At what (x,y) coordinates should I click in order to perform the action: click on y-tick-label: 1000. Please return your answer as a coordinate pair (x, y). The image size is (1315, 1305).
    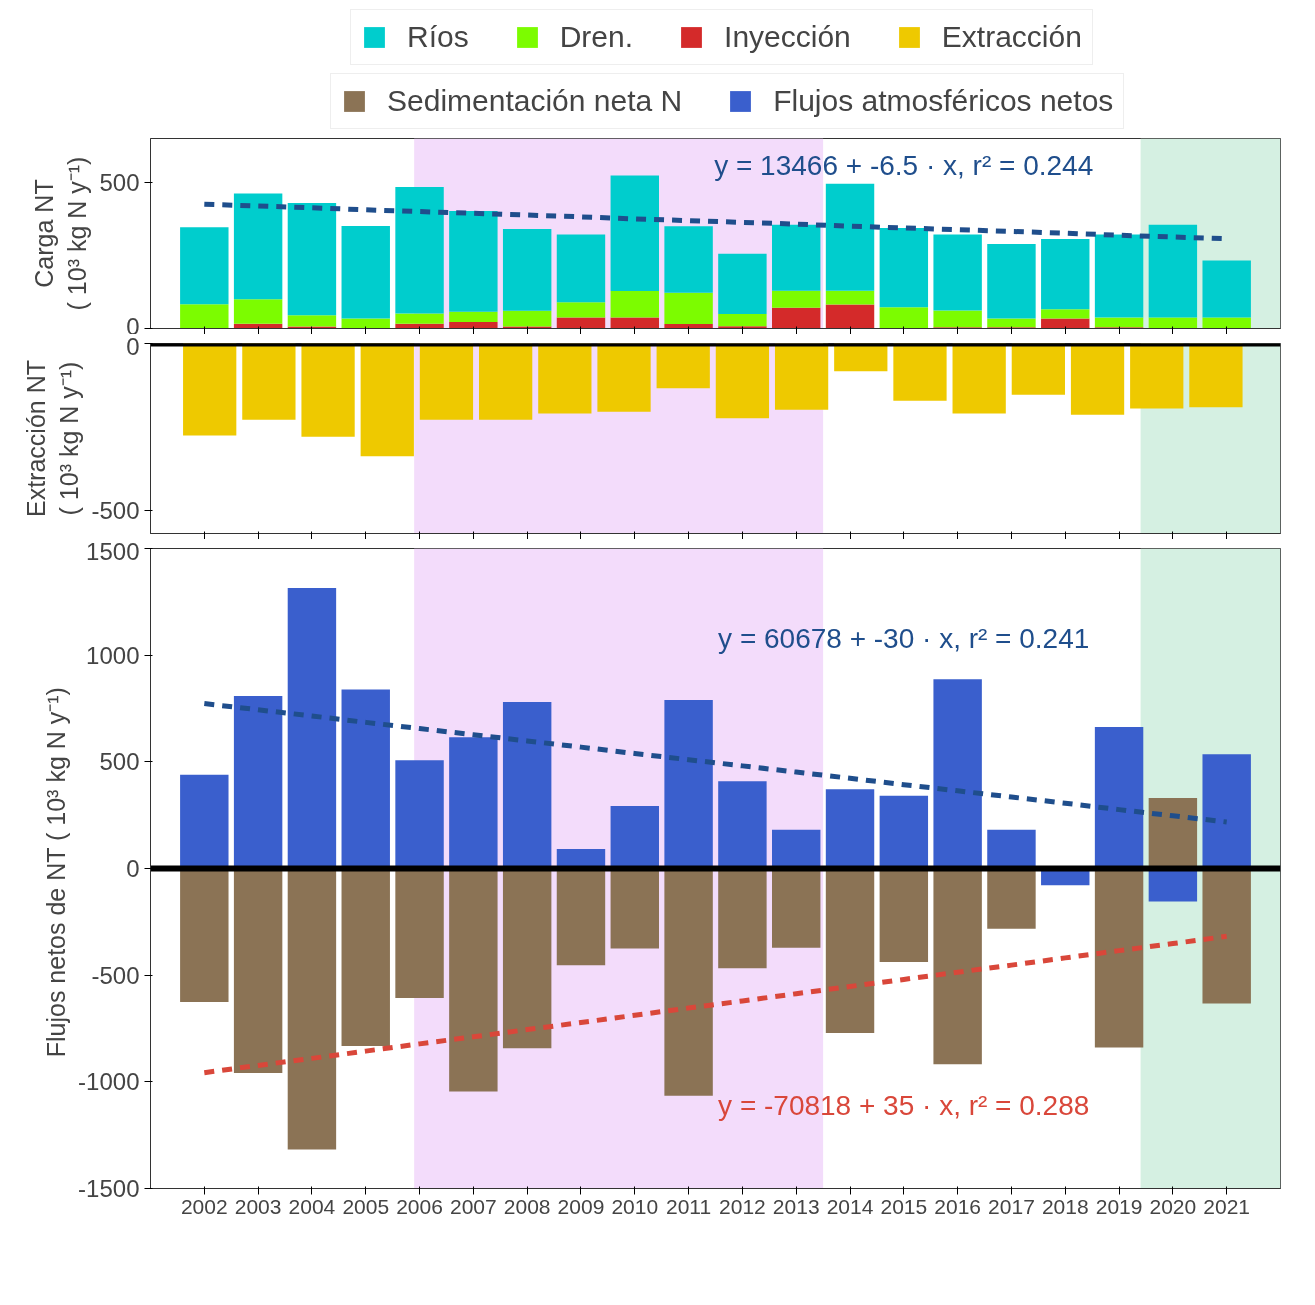
    Looking at the image, I should click on (113, 655).